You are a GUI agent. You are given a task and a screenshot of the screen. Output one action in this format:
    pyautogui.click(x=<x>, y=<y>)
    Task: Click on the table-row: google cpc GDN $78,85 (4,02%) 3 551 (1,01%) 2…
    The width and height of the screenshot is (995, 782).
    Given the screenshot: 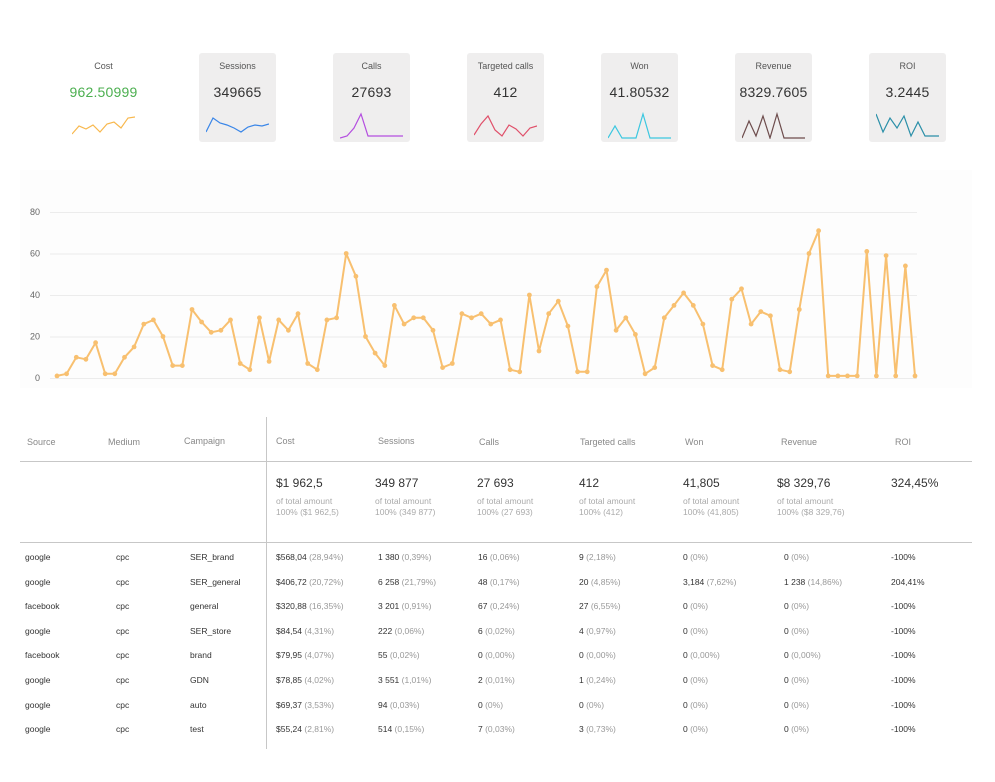 What is the action you would take?
    pyautogui.click(x=496, y=685)
    